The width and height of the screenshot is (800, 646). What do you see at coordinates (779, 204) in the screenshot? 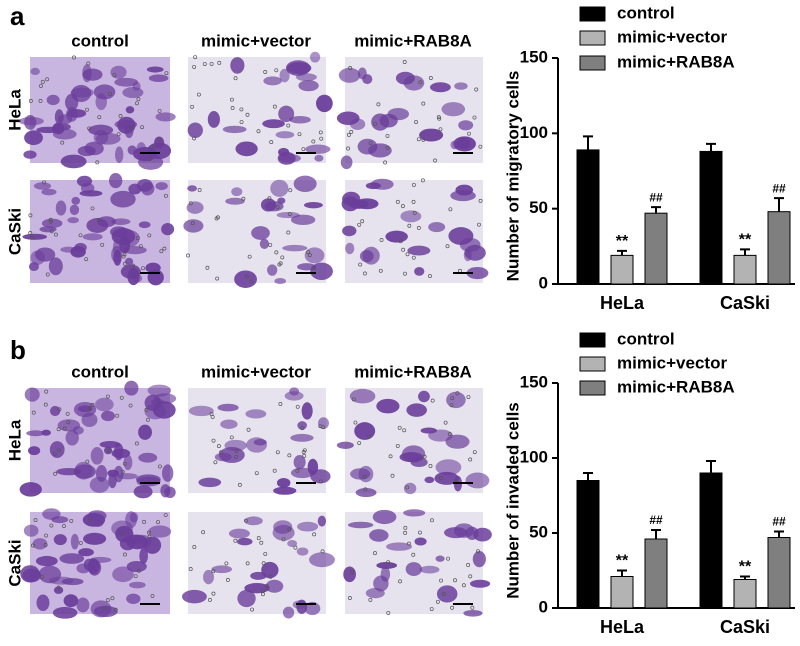
I see `error-bar` at bounding box center [779, 204].